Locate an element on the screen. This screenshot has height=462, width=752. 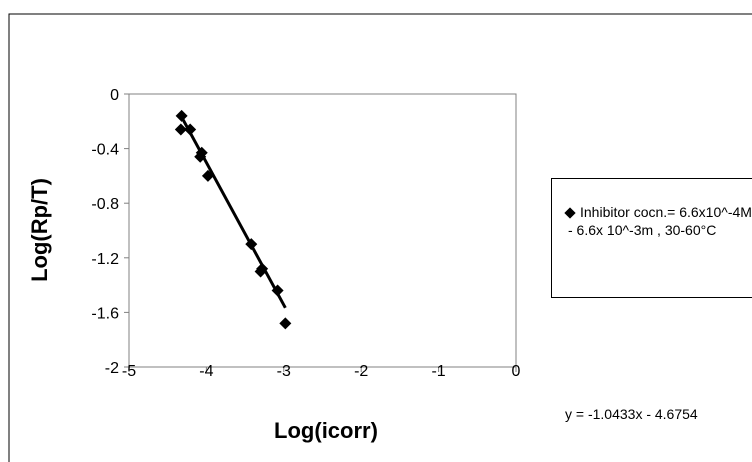
y-tick-label: -0.4 is located at coordinates (105, 150).